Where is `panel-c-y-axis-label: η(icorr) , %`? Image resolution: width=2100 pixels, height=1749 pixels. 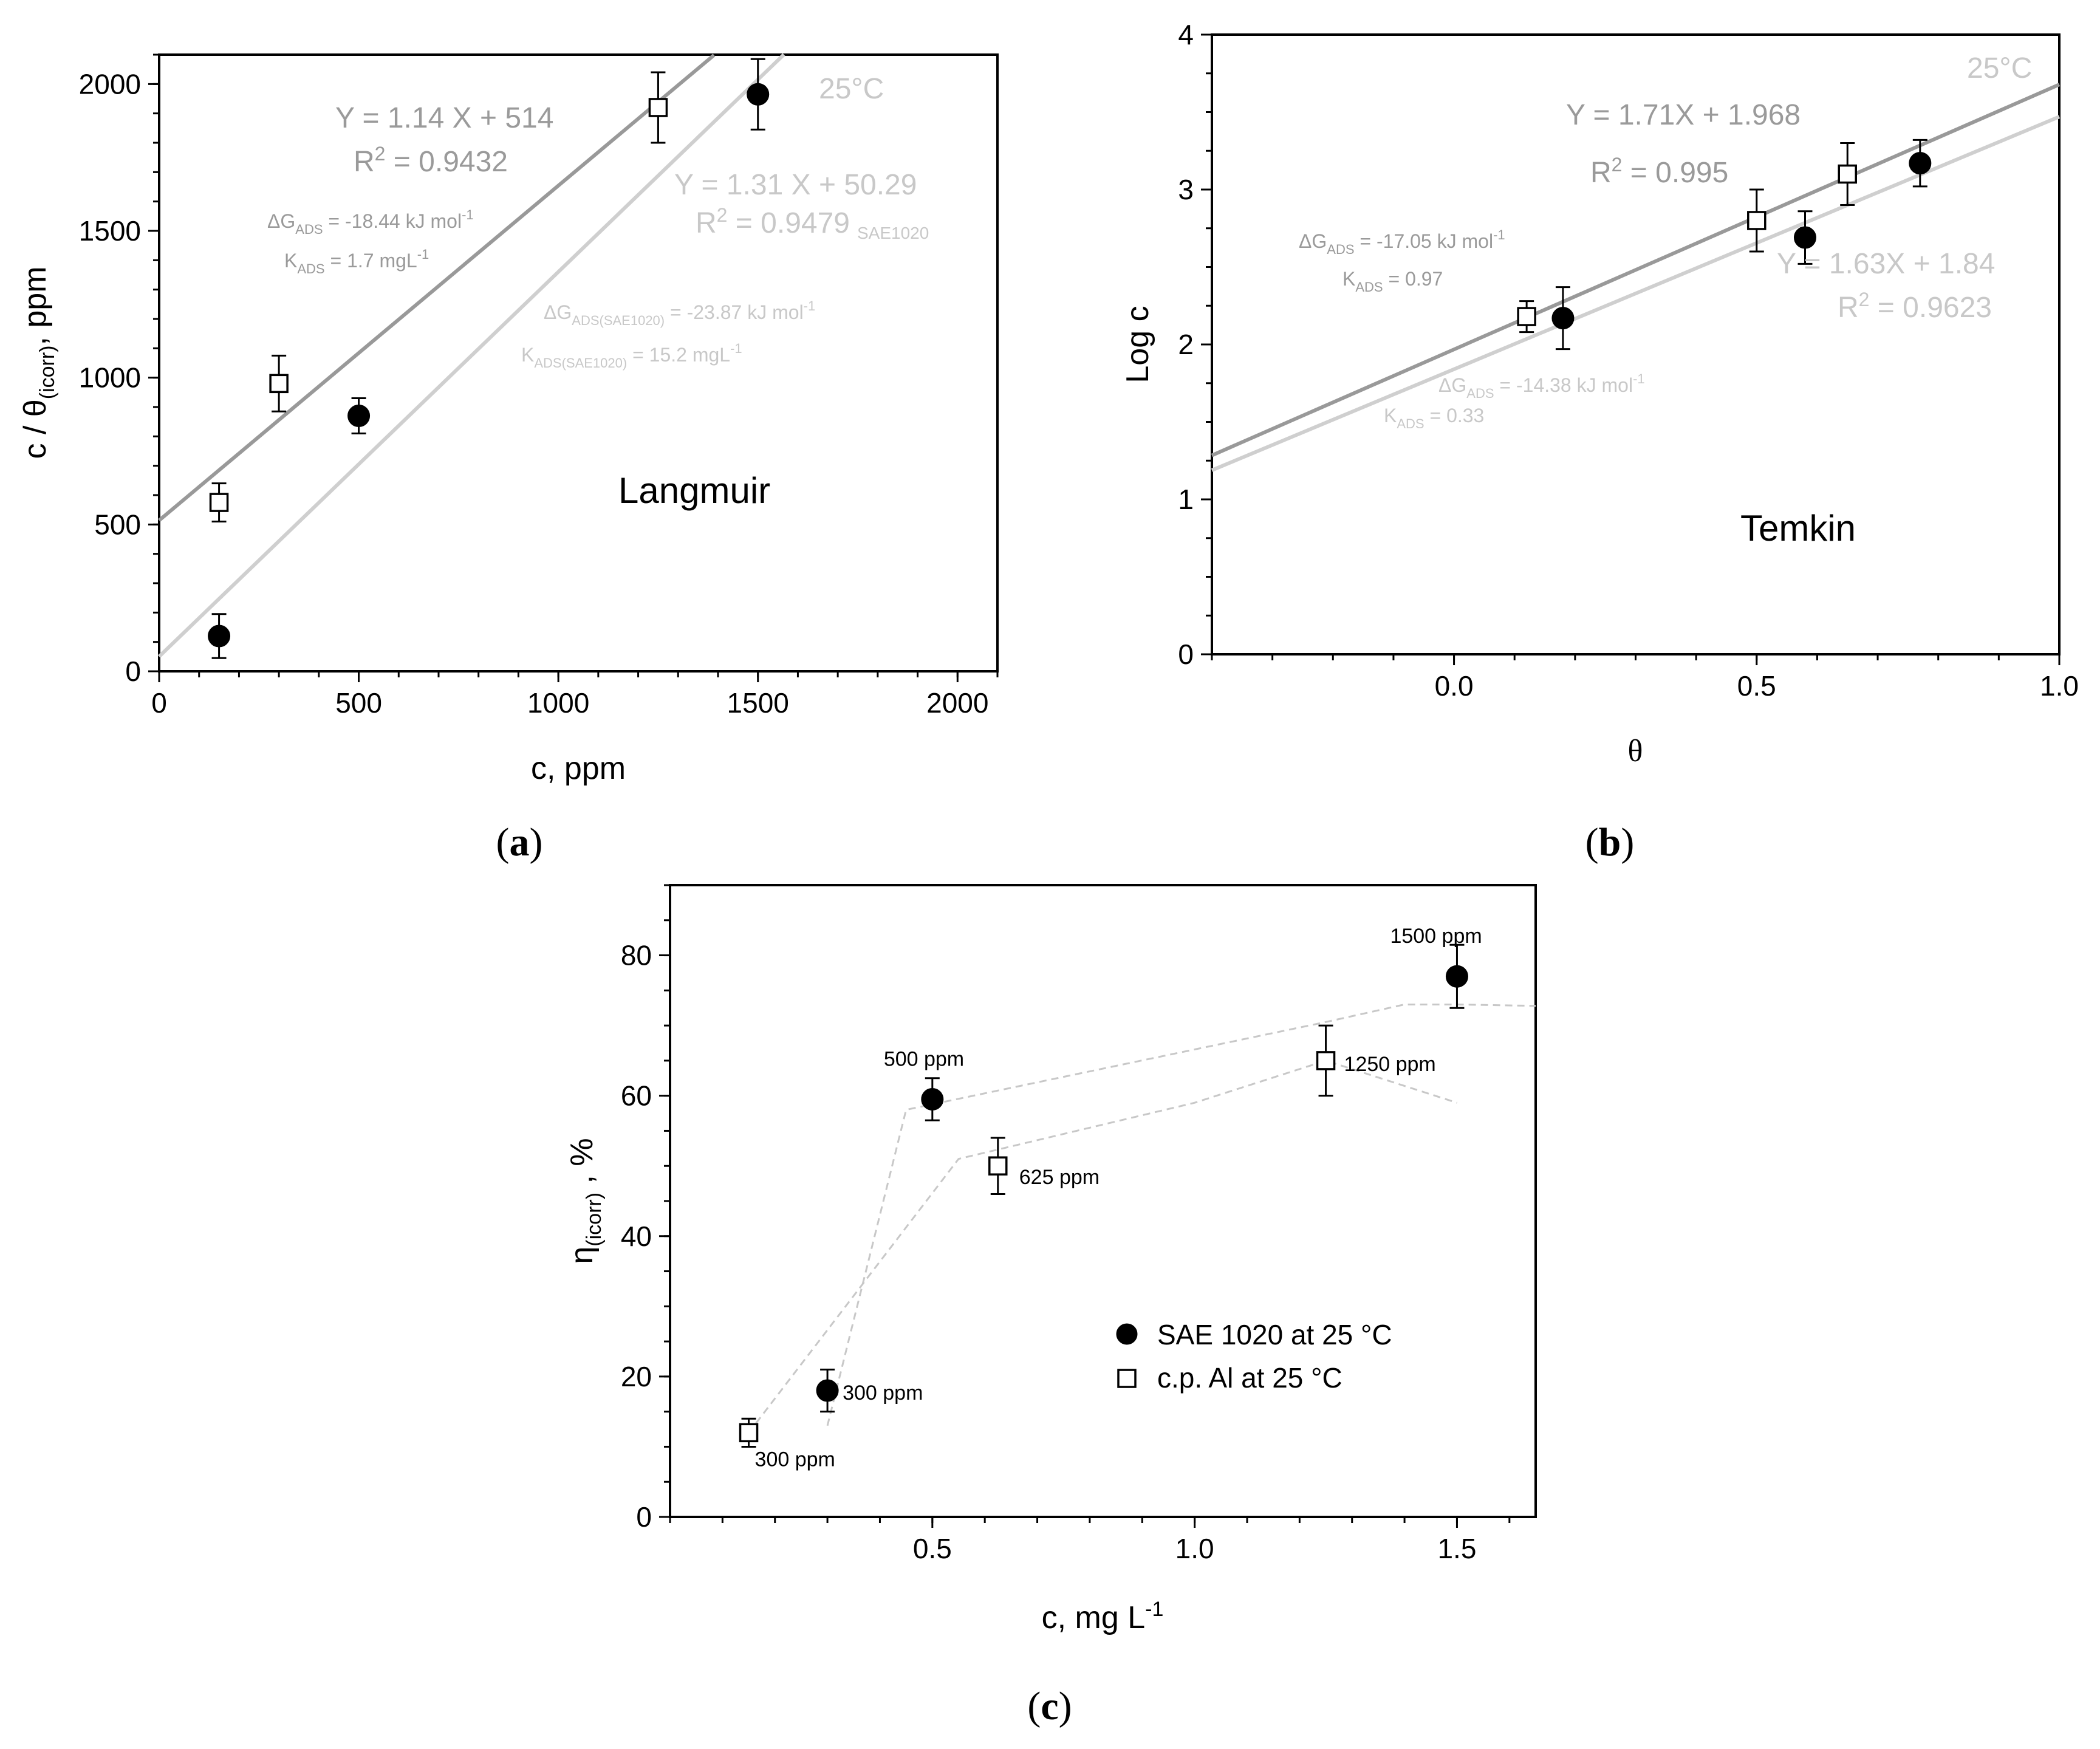 panel-c-y-axis-label: η(icorr) , % is located at coordinates (585, 1201).